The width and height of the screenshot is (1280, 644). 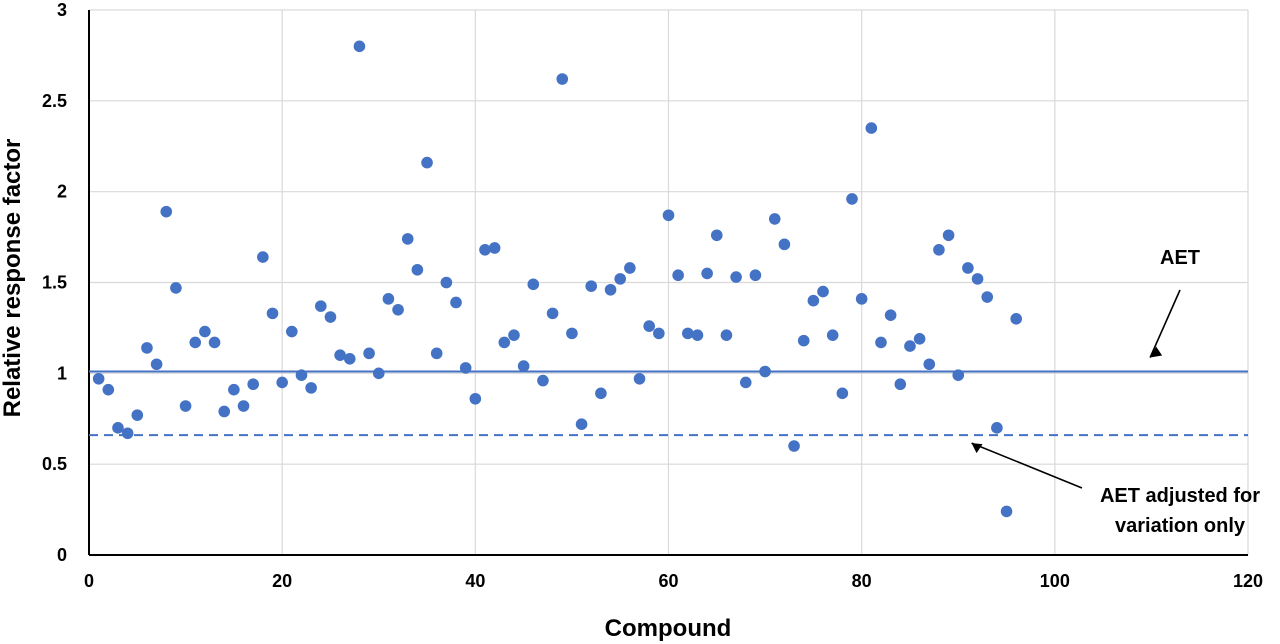 What do you see at coordinates (668, 403) in the screenshot?
I see `reference-lines` at bounding box center [668, 403].